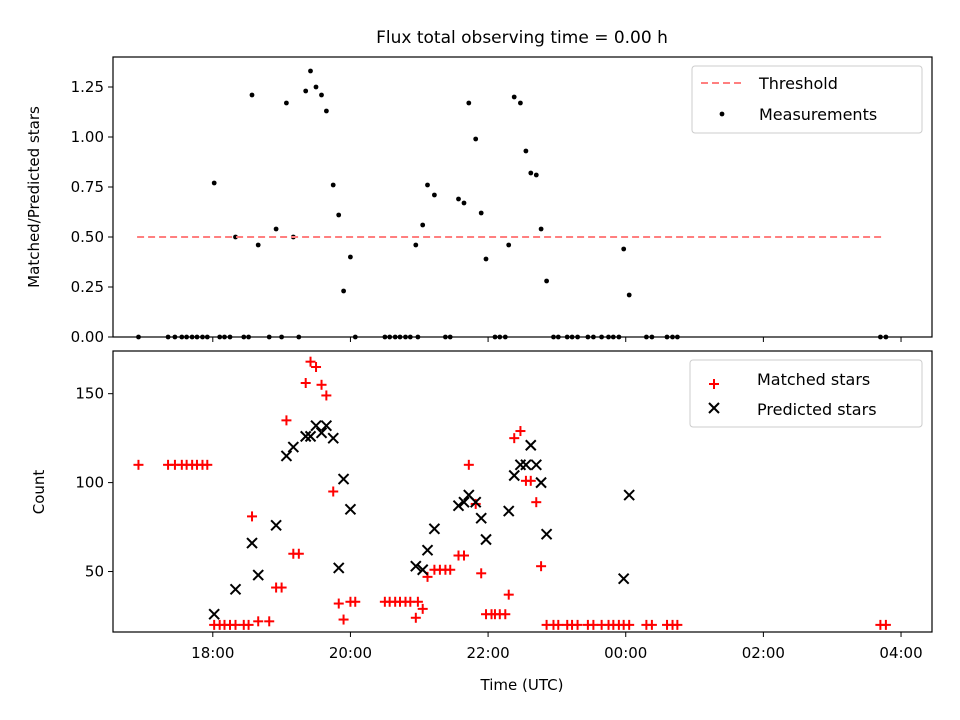 This screenshot has width=960, height=720. I want to click on matched-legend-swatch, so click(714, 384).